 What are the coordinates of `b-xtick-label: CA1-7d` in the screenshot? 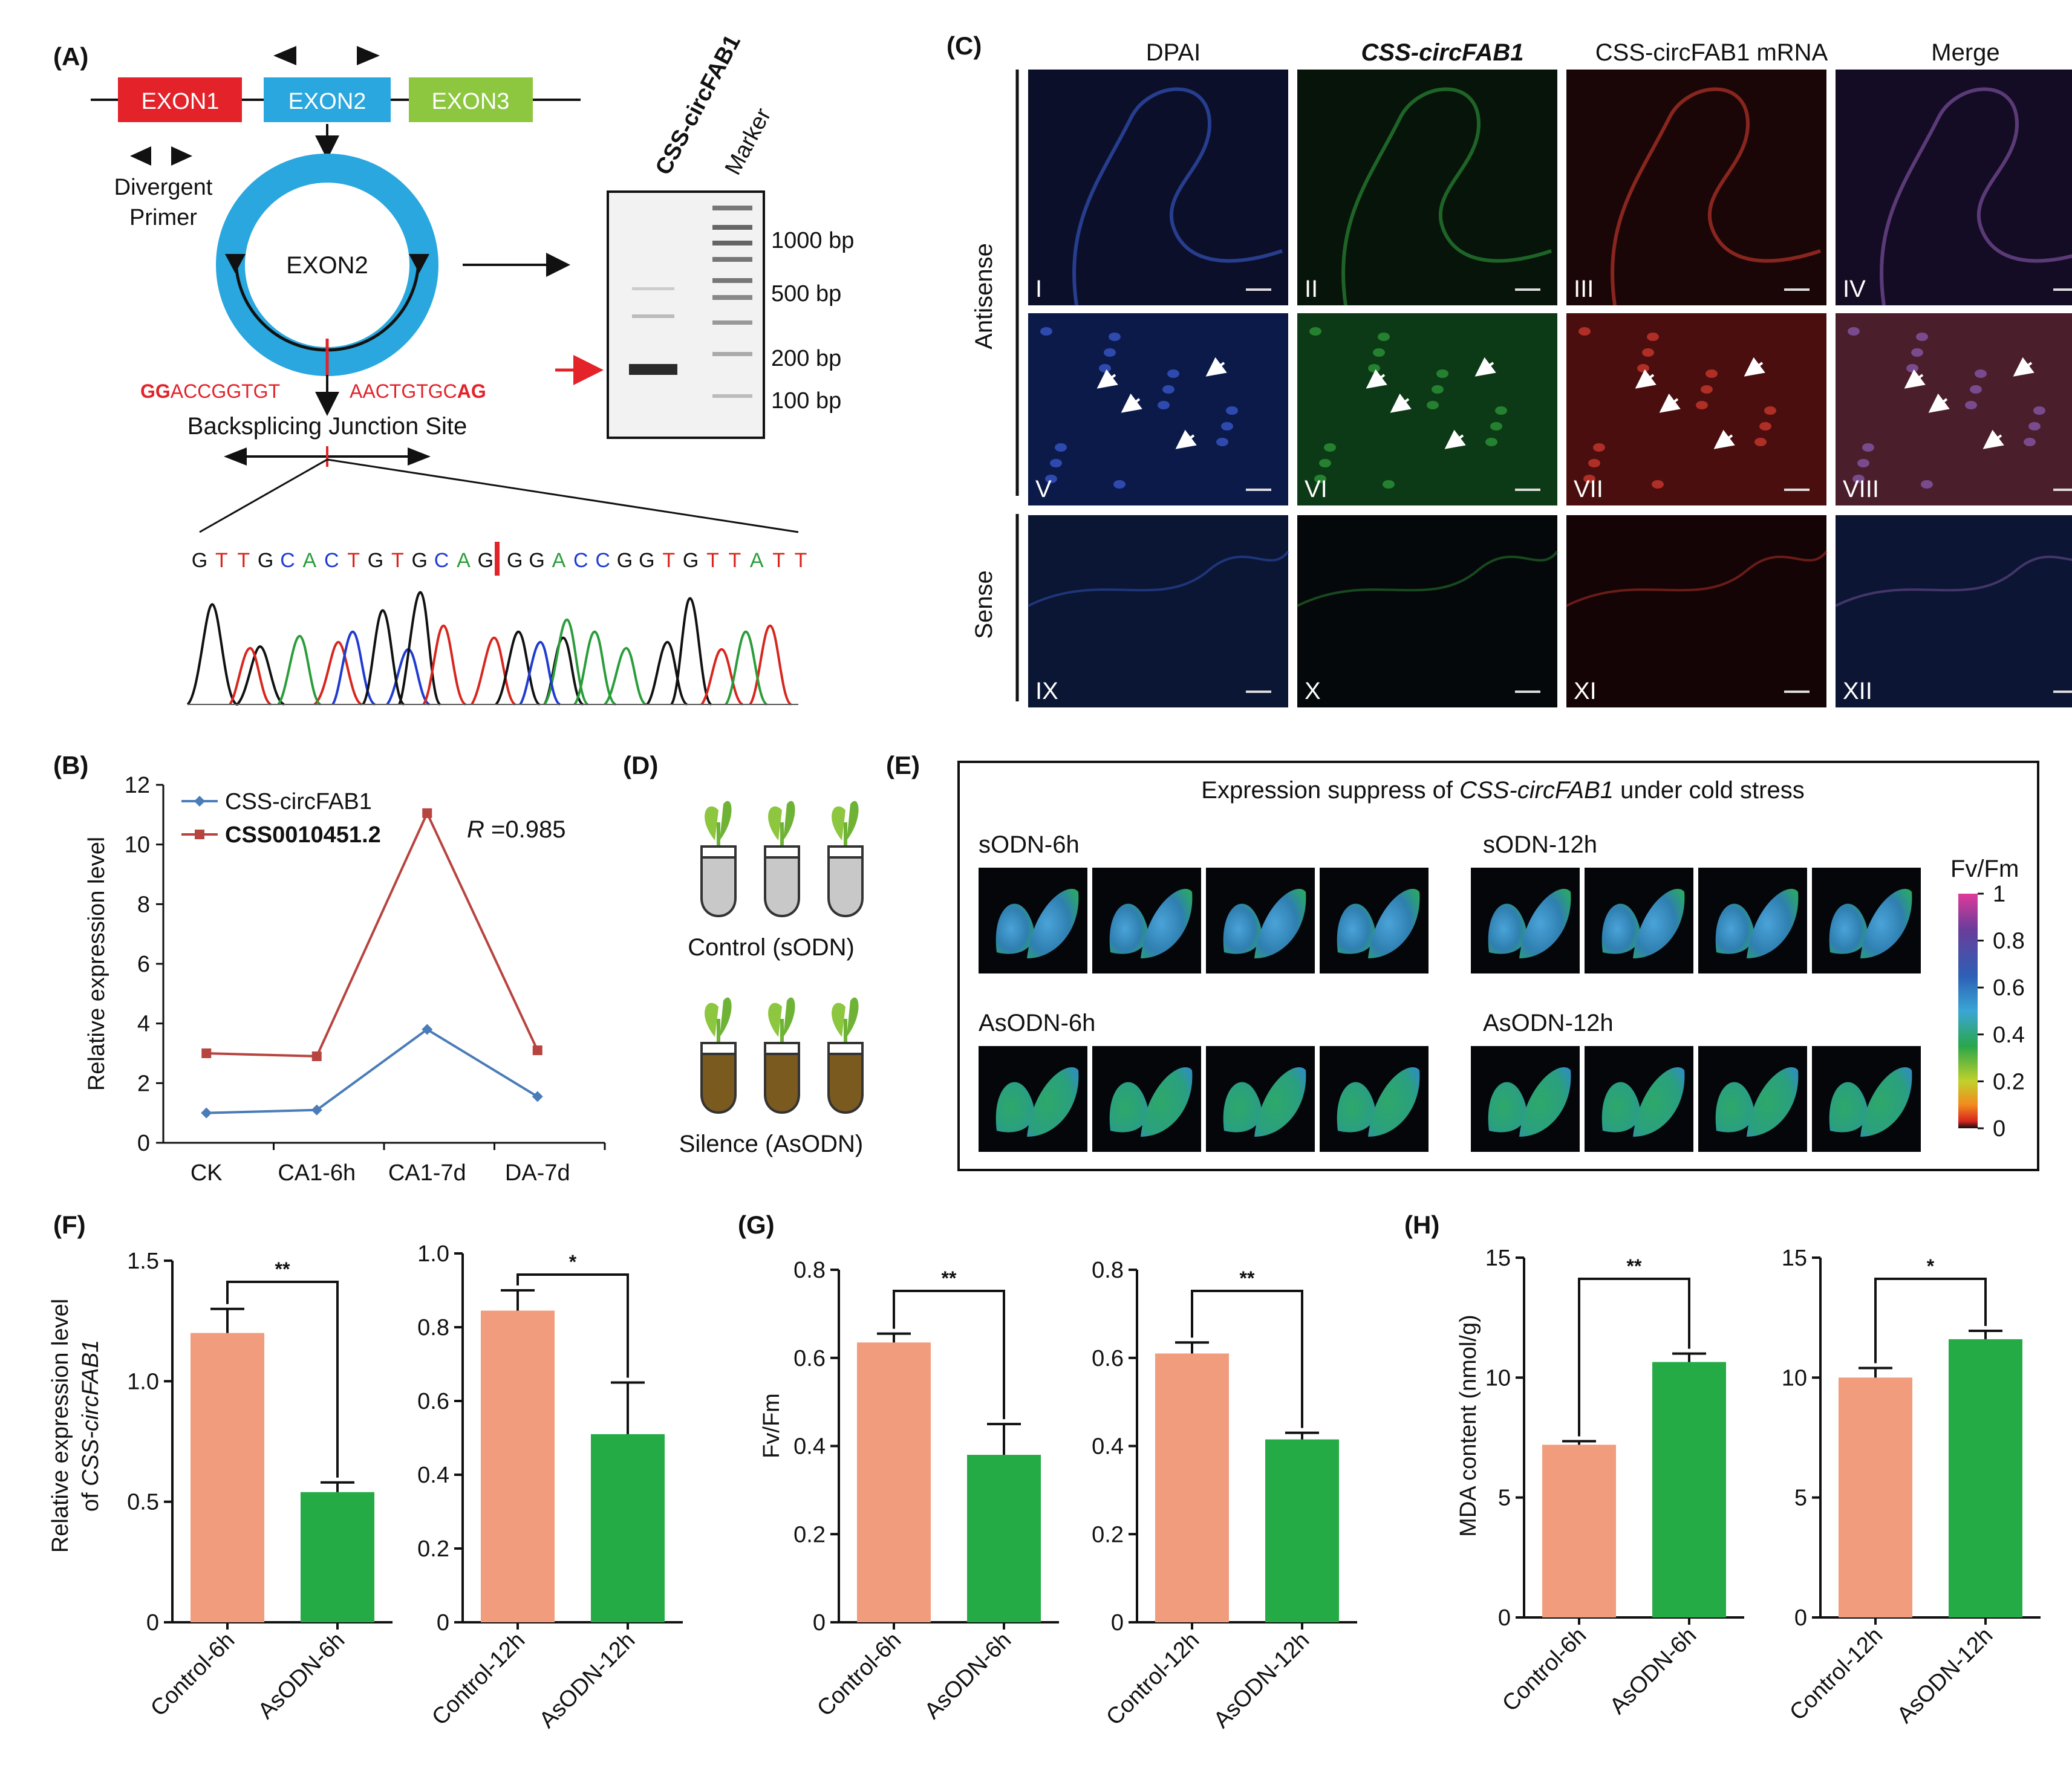 It's located at (427, 1173).